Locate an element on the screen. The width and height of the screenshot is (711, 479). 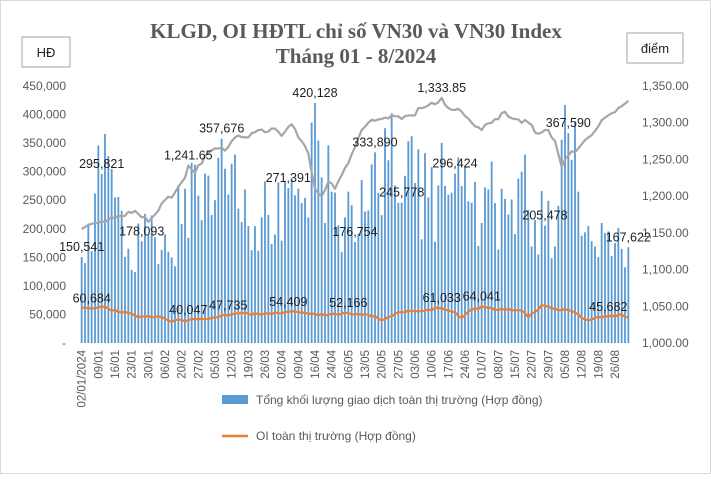
x-axis-tick-label: 08/07 is located at coordinates (499, 364).